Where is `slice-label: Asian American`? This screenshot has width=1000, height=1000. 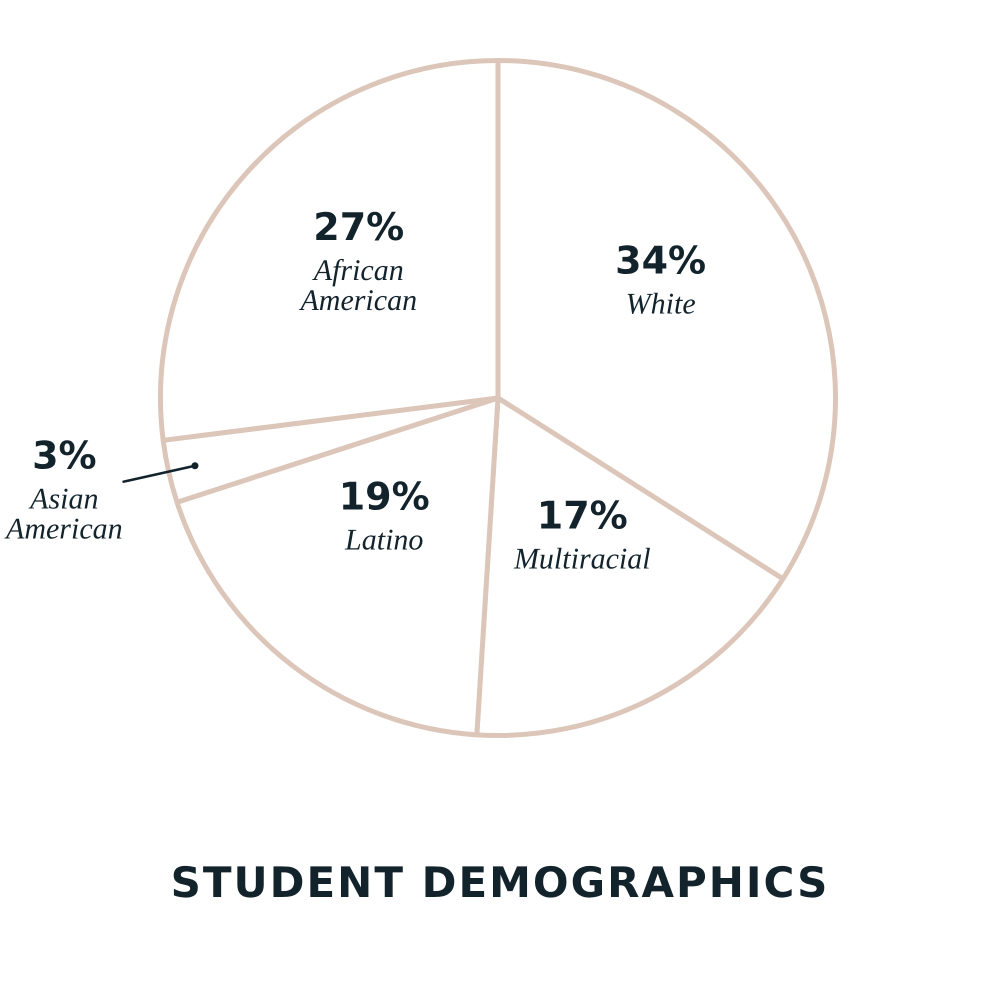 slice-label: Asian American is located at coordinates (63, 514).